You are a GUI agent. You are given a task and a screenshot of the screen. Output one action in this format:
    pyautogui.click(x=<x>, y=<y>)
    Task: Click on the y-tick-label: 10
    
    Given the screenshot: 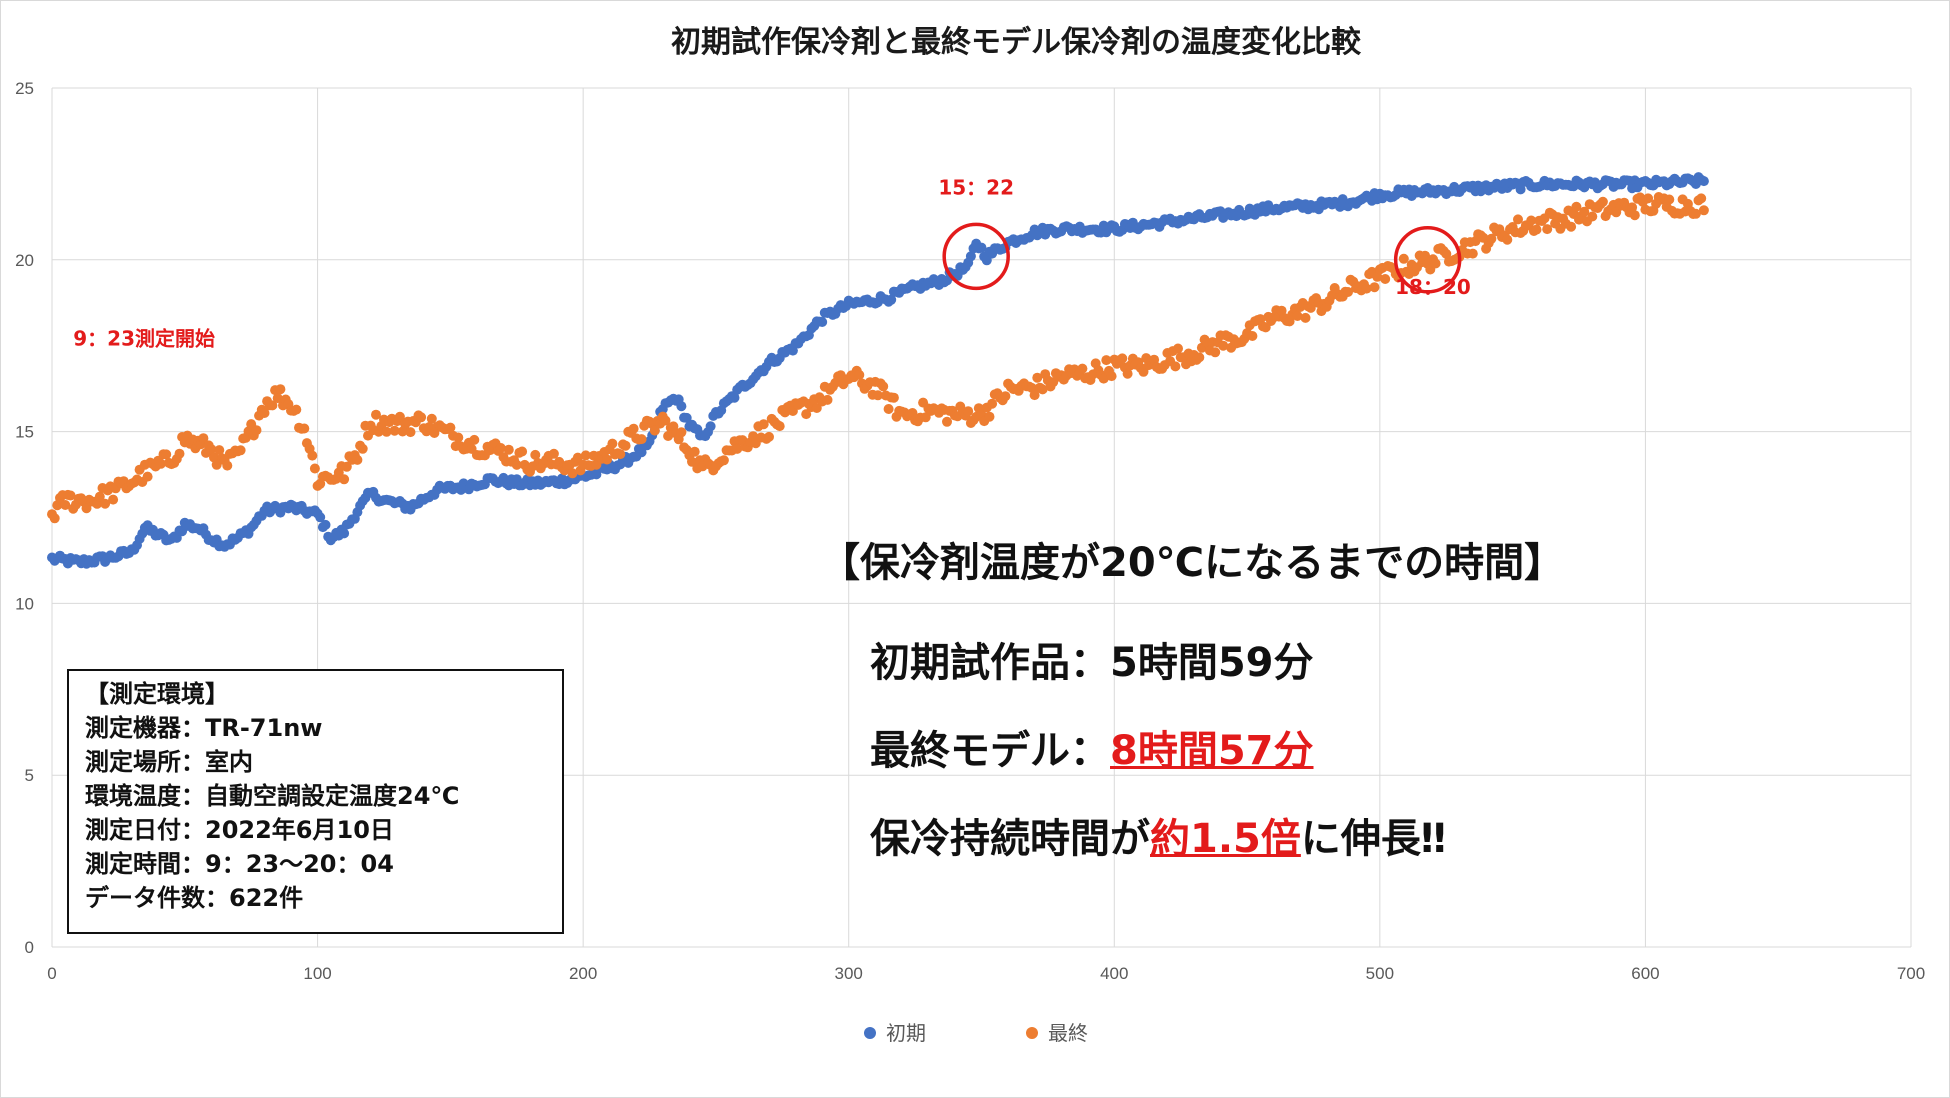 What is the action you would take?
    pyautogui.click(x=24, y=603)
    